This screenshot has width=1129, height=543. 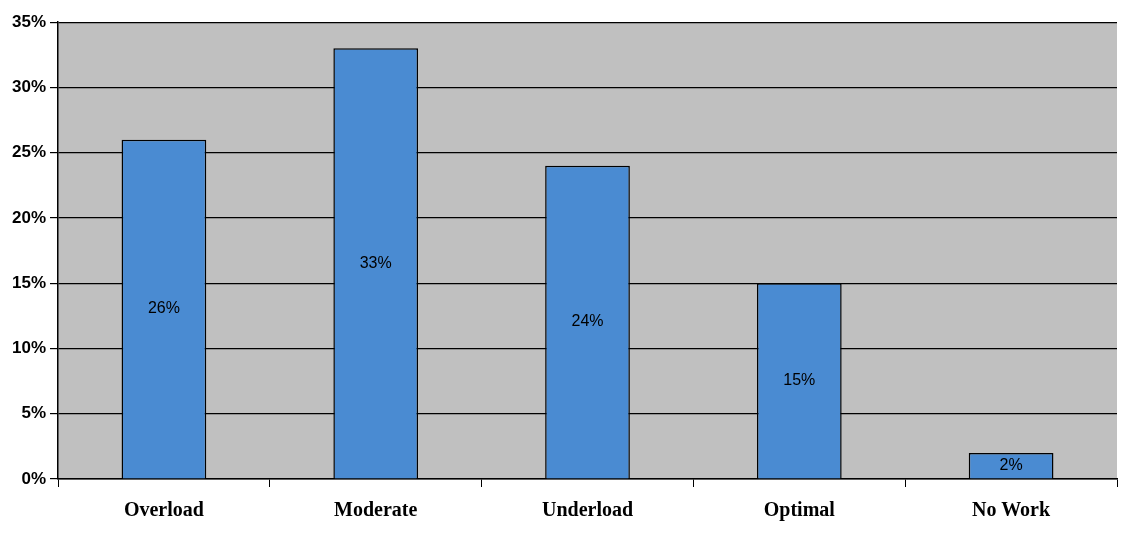 What do you see at coordinates (376, 509) in the screenshot?
I see `x-tick-label: Moderate` at bounding box center [376, 509].